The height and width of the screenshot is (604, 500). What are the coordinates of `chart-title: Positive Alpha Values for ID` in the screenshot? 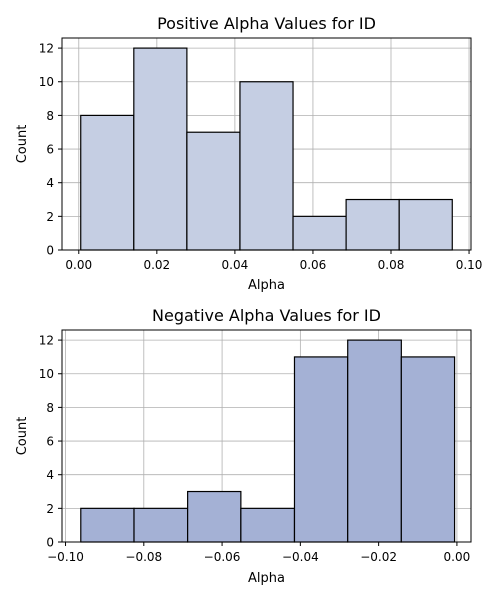 It's located at (266, 23).